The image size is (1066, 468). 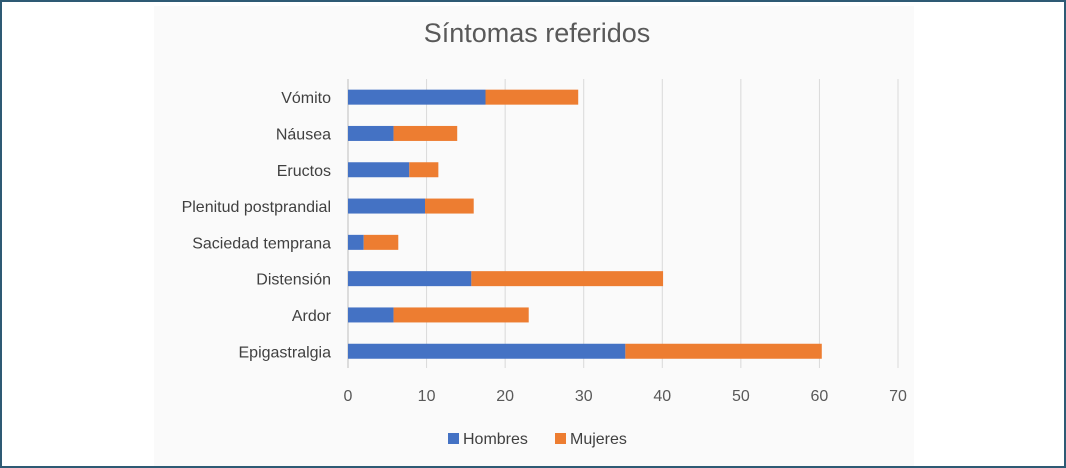 What do you see at coordinates (495, 439) in the screenshot?
I see `legend-label: Hombres` at bounding box center [495, 439].